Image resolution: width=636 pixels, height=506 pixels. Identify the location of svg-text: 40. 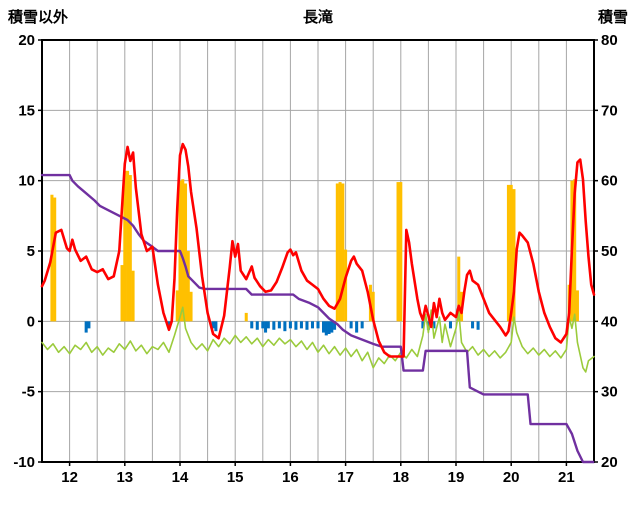
(609, 321).